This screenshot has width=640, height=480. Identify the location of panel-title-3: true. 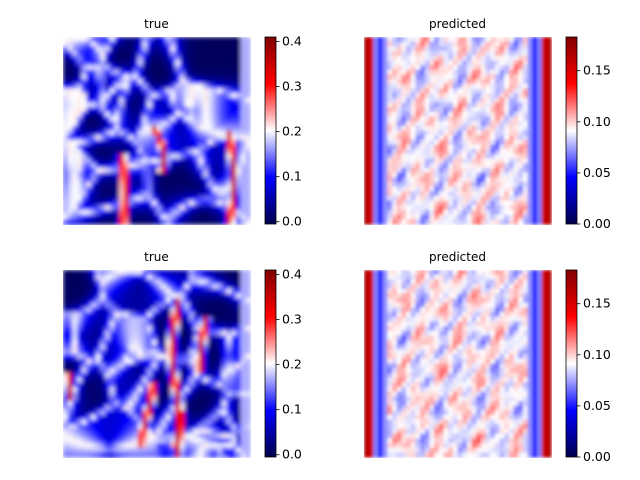
(156, 257).